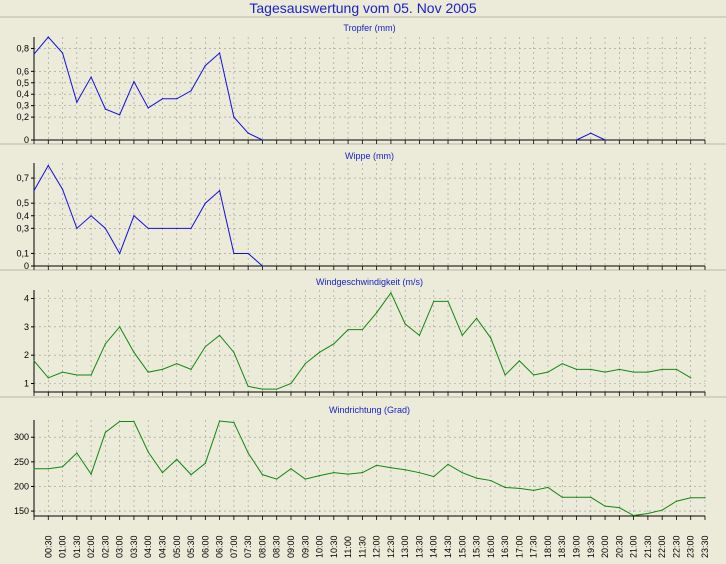 The height and width of the screenshot is (564, 726). I want to click on x-tick-label: 18:00, so click(548, 546).